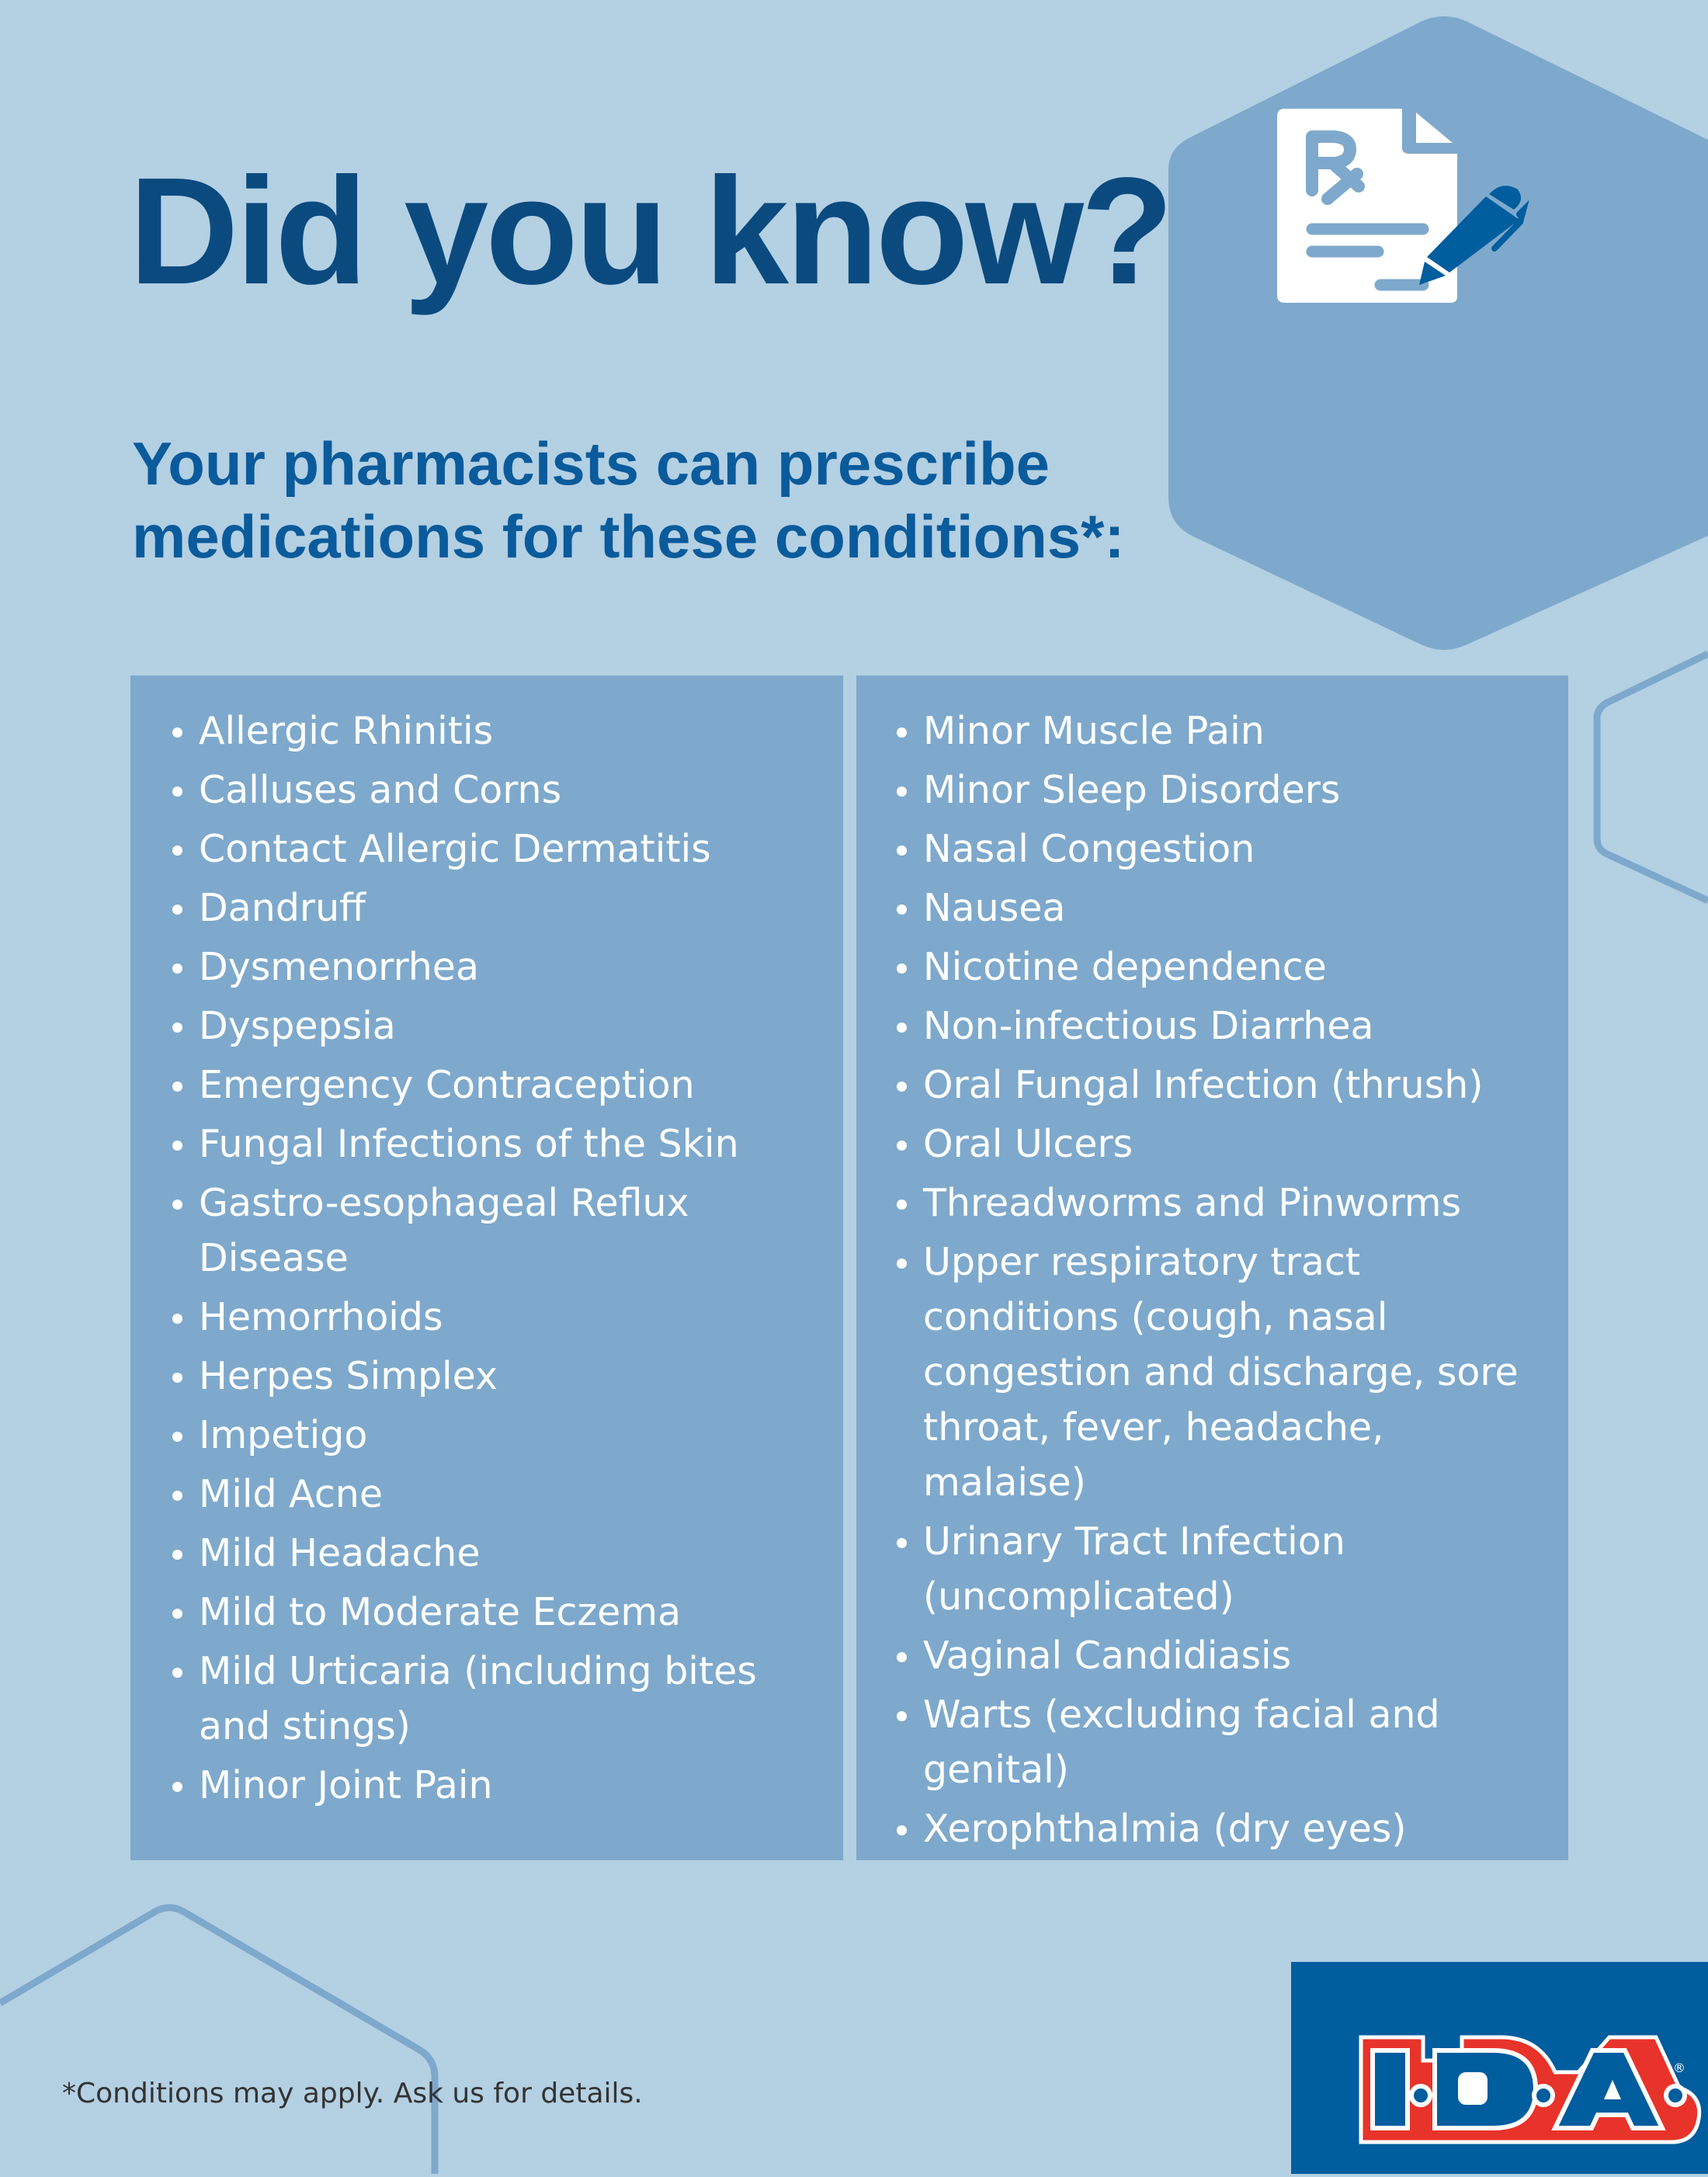 Image resolution: width=1708 pixels, height=2177 pixels. What do you see at coordinates (485, 967) in the screenshot?
I see `condition-item: Dysmenorrhea` at bounding box center [485, 967].